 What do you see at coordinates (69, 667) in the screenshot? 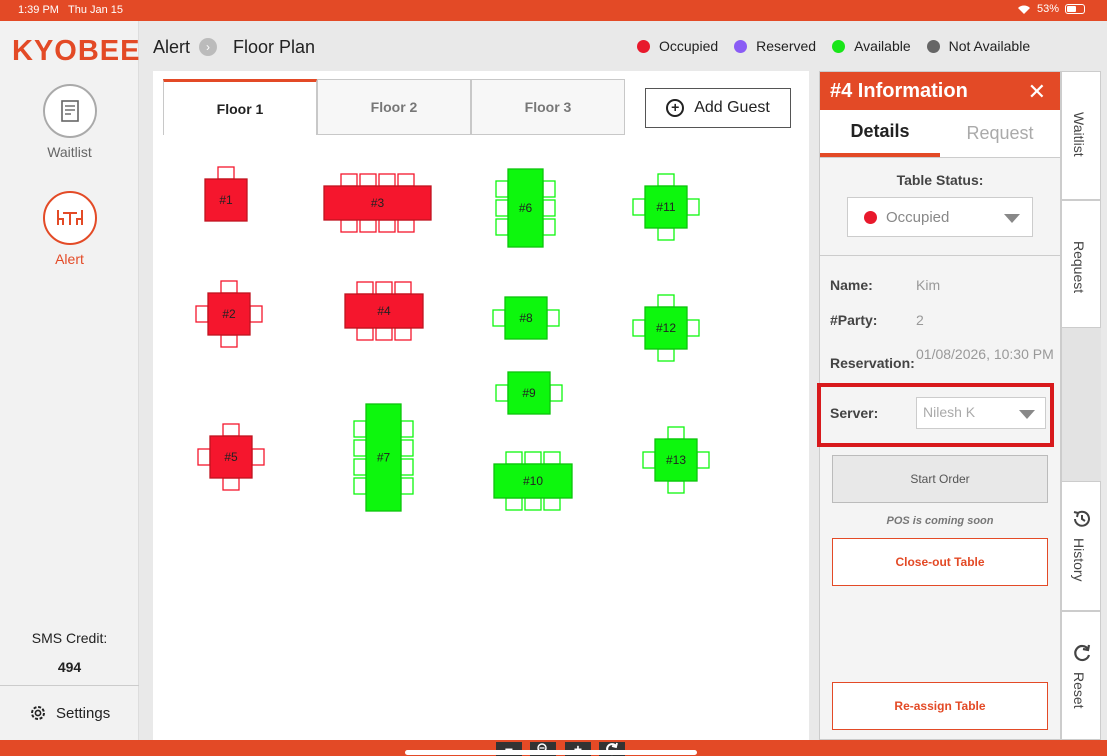
I see `sms-credit-value: 494` at bounding box center [69, 667].